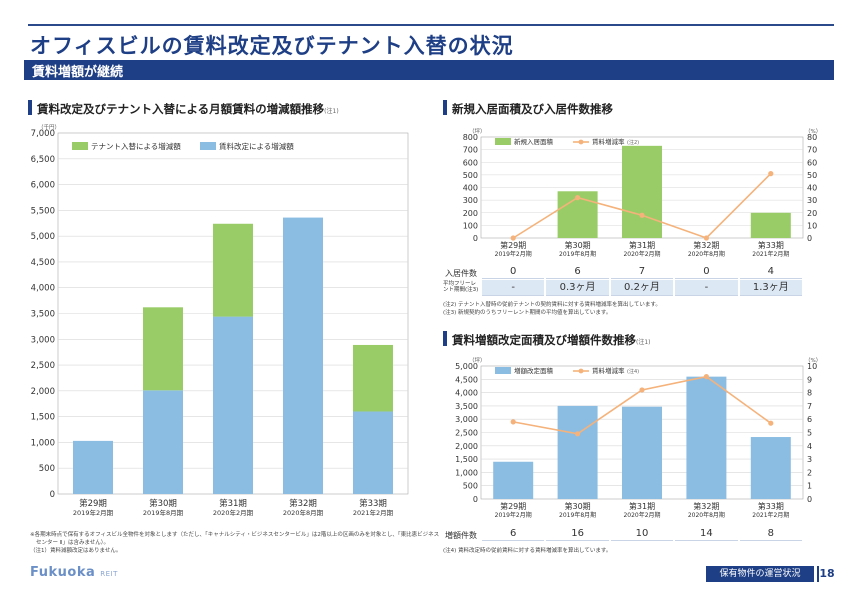 Image resolution: width=857 pixels, height=600 pixels. Describe the element at coordinates (642, 245) in the screenshot. I see `chart2-xtick-label: 第31期` at that location.